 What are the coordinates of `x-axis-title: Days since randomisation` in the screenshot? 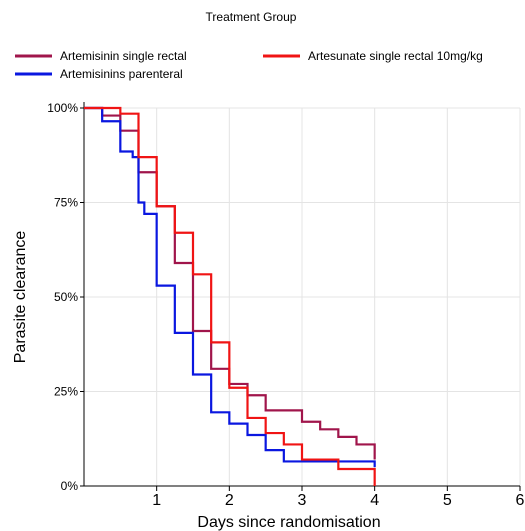 It's located at (288, 522).